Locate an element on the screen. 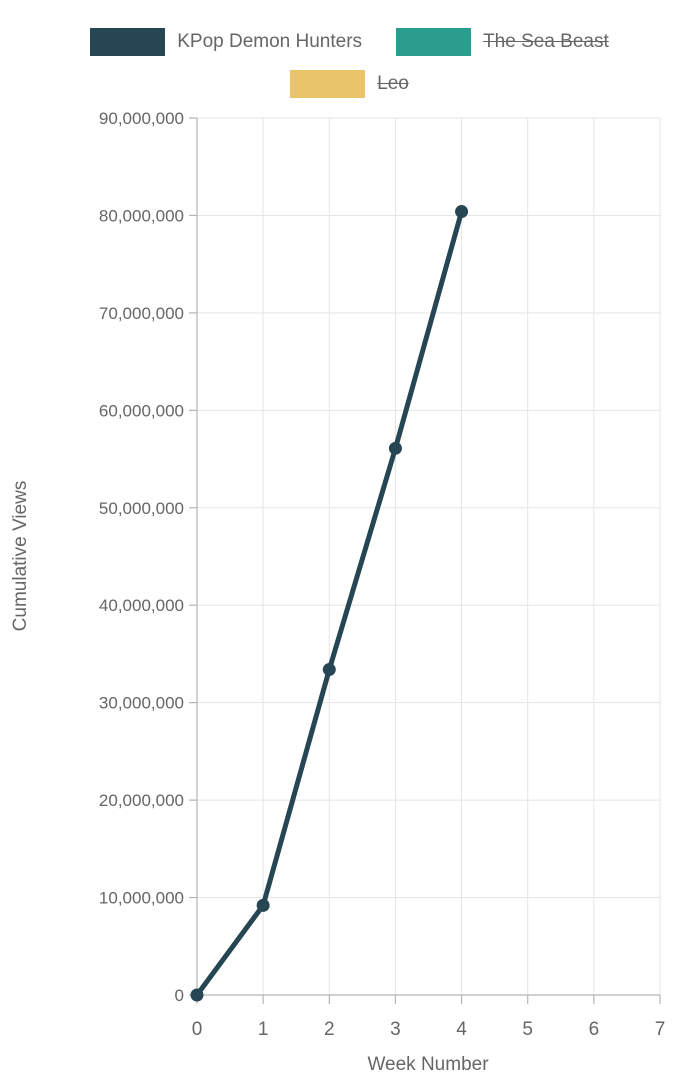  legend-label-leo: Leo is located at coordinates (393, 83).